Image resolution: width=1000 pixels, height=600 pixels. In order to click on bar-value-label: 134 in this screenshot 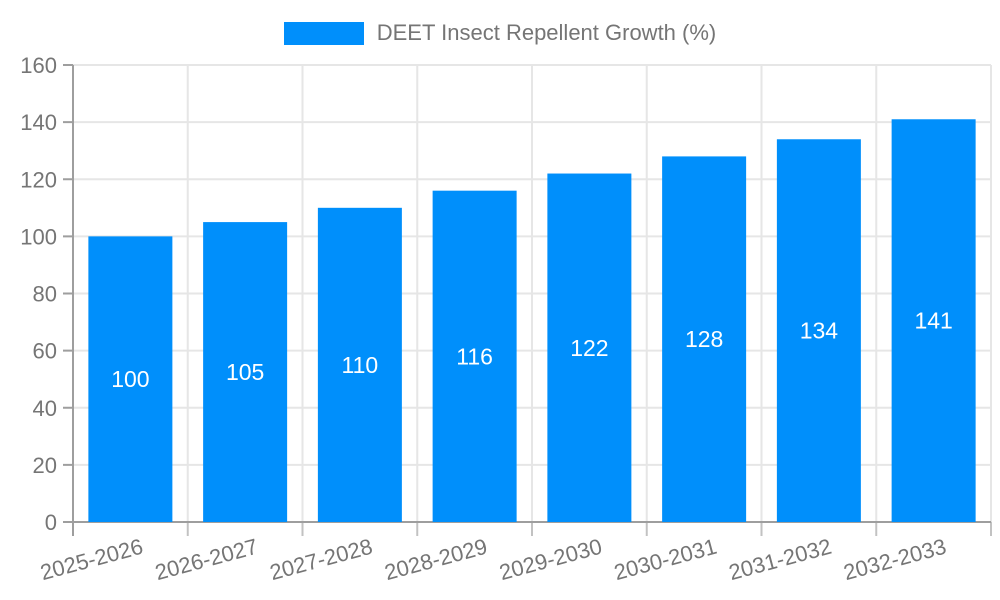, I will do `click(819, 331)`.